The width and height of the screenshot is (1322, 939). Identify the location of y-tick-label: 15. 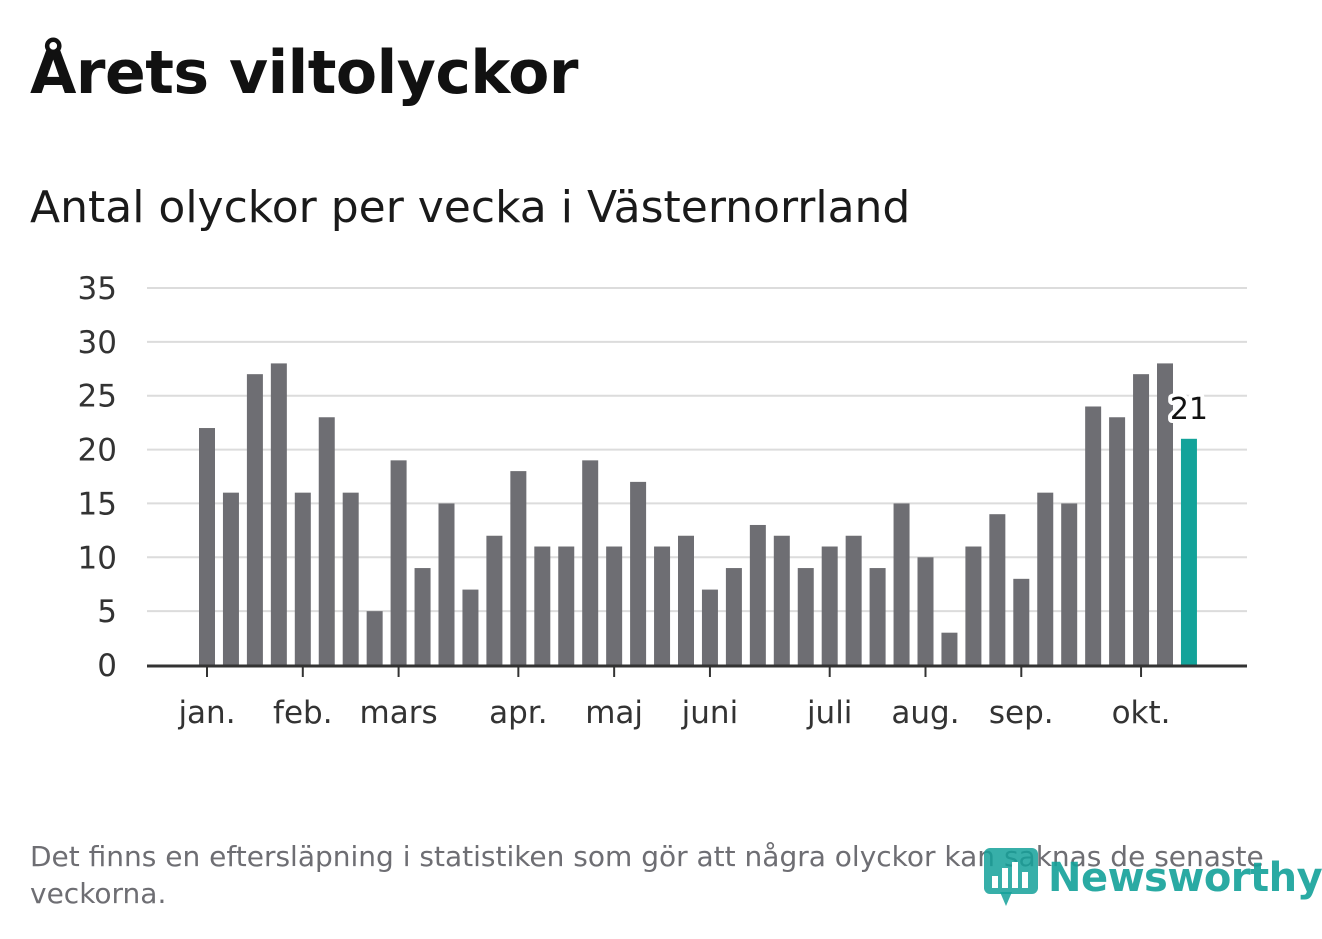
(97, 504).